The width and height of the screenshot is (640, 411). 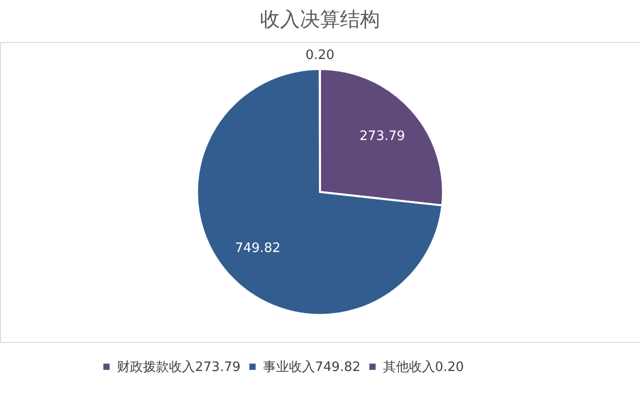 I want to click on data-label: 273.79, so click(x=383, y=136).